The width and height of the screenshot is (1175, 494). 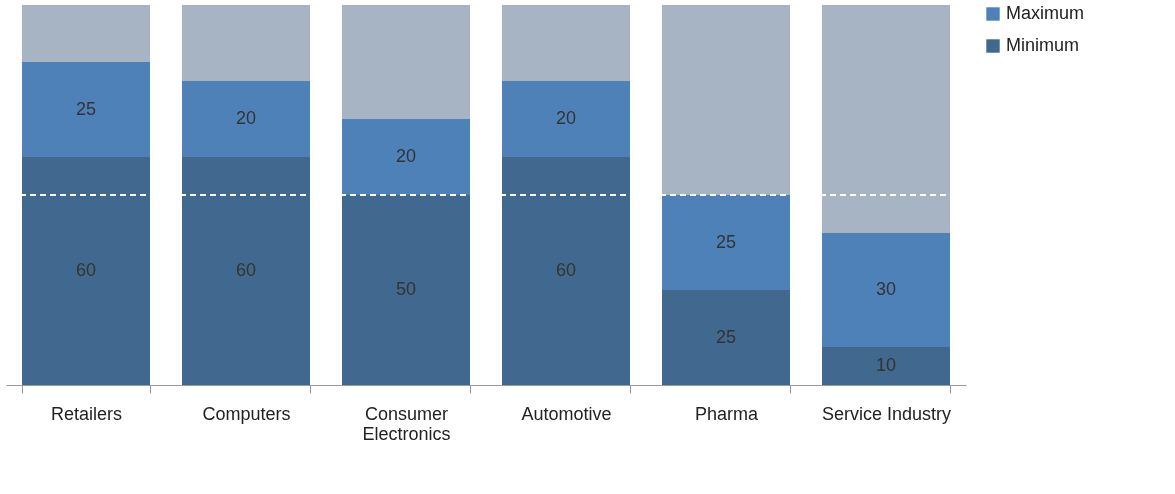 What do you see at coordinates (1043, 45) in the screenshot?
I see `legend-label: Minimum` at bounding box center [1043, 45].